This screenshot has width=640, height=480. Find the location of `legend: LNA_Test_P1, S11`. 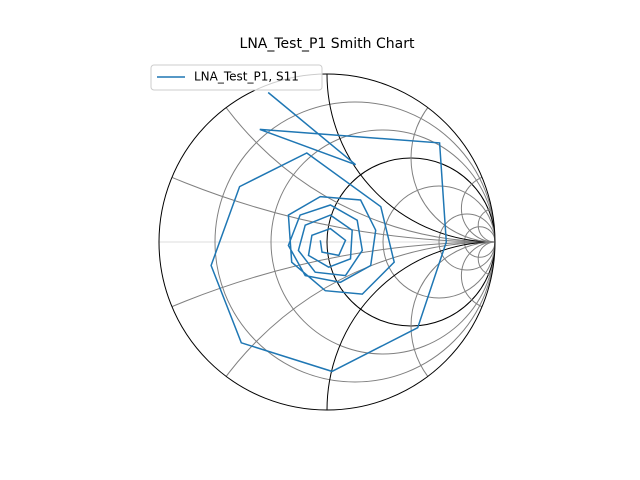

legend: LNA_Test_P1, S11 is located at coordinates (236, 77).